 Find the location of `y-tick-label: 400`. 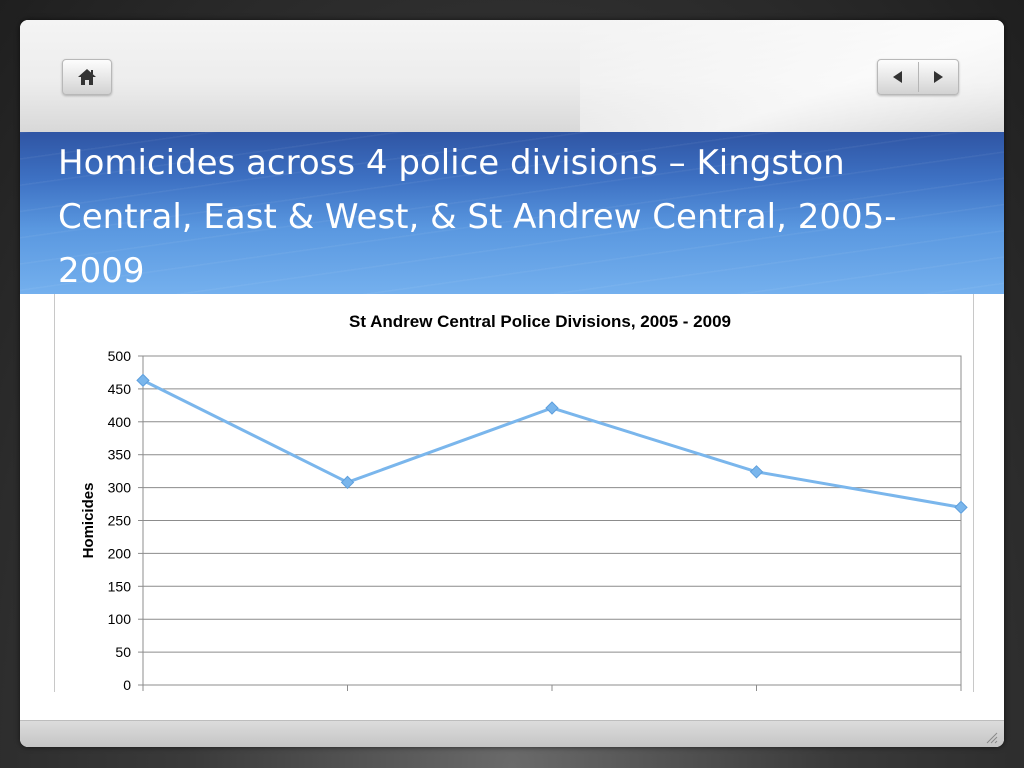

y-tick-label: 400 is located at coordinates (120, 422).